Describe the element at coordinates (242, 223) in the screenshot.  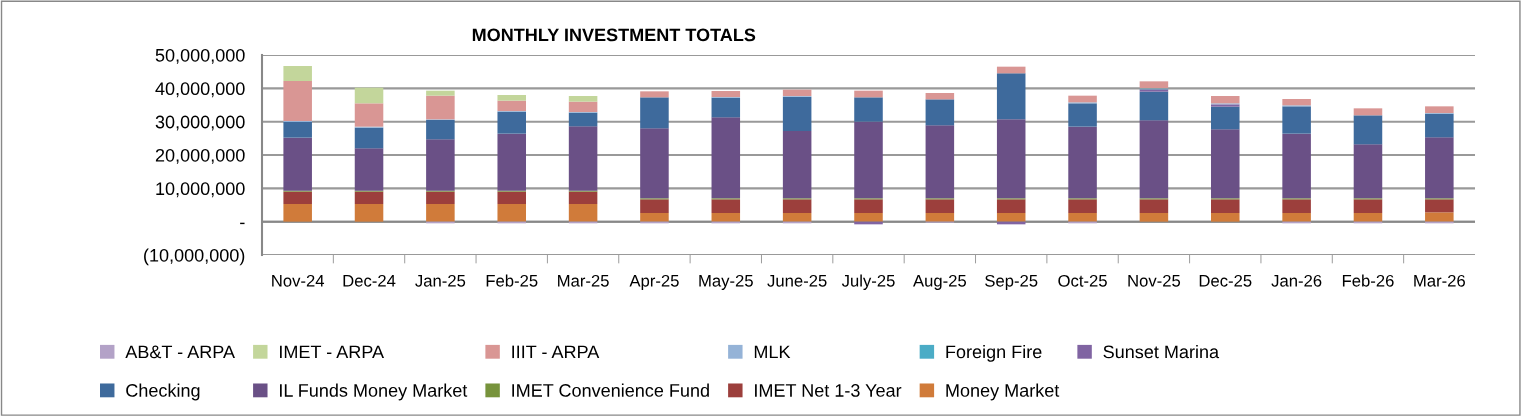
I see `y-tick-label: -` at that location.